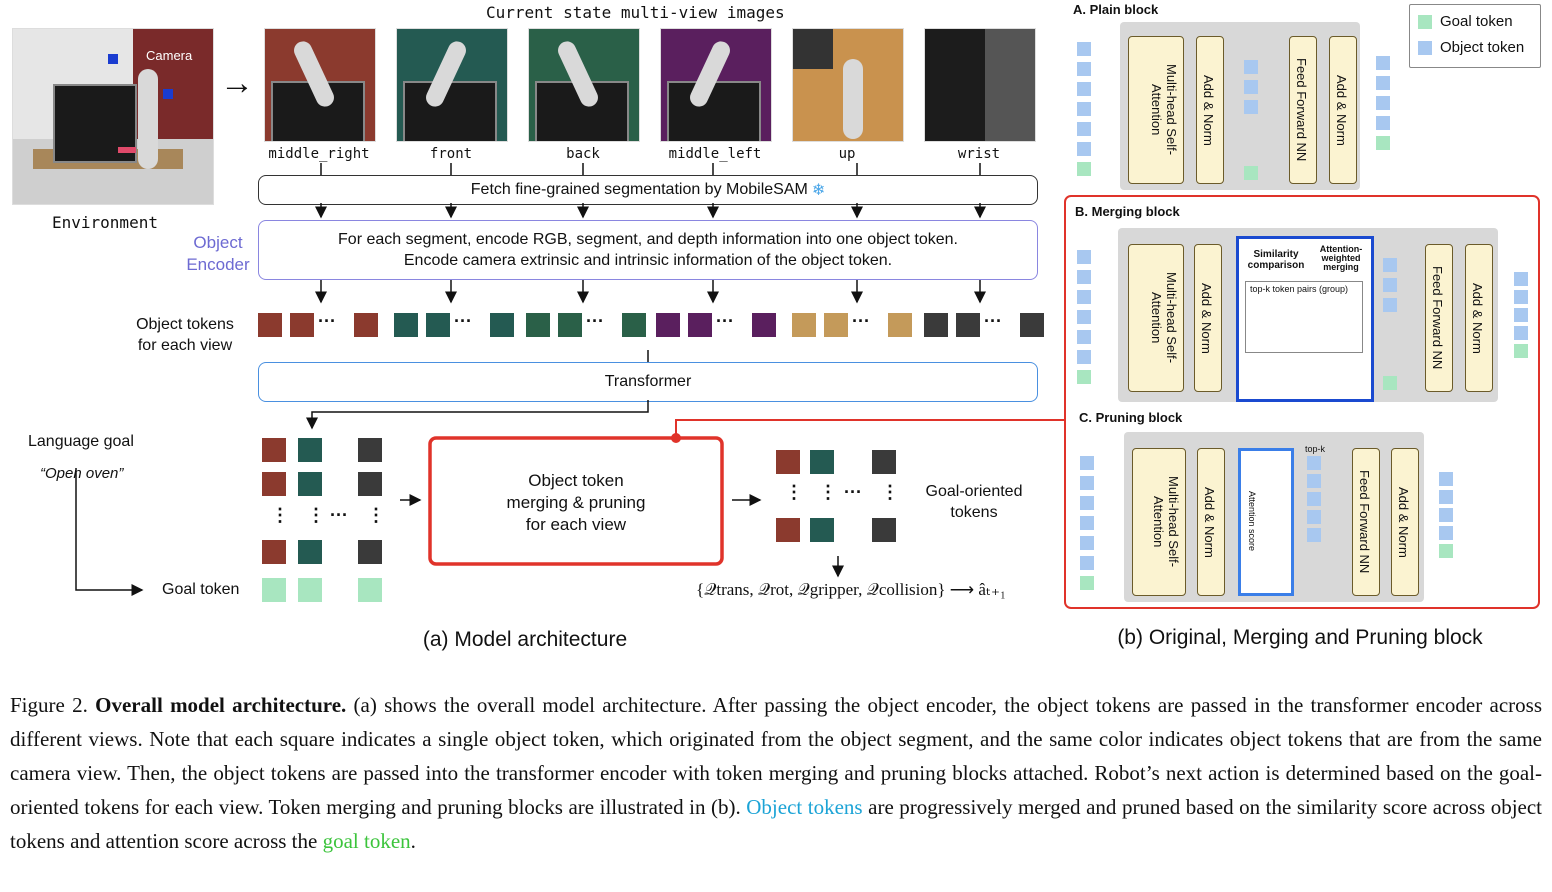 The width and height of the screenshot is (1552, 892). What do you see at coordinates (1479, 318) in the screenshot?
I see `merging-addnorm2: Add & Norm` at bounding box center [1479, 318].